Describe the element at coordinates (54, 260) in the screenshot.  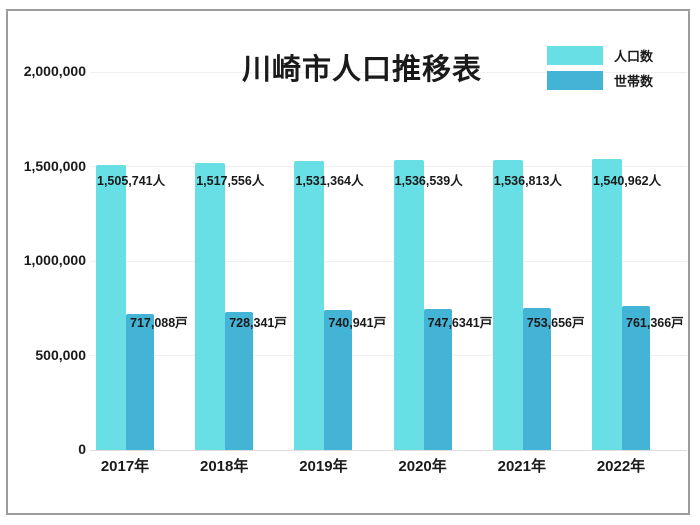
I see `y-axis-tick-label: 1,000,000` at that location.